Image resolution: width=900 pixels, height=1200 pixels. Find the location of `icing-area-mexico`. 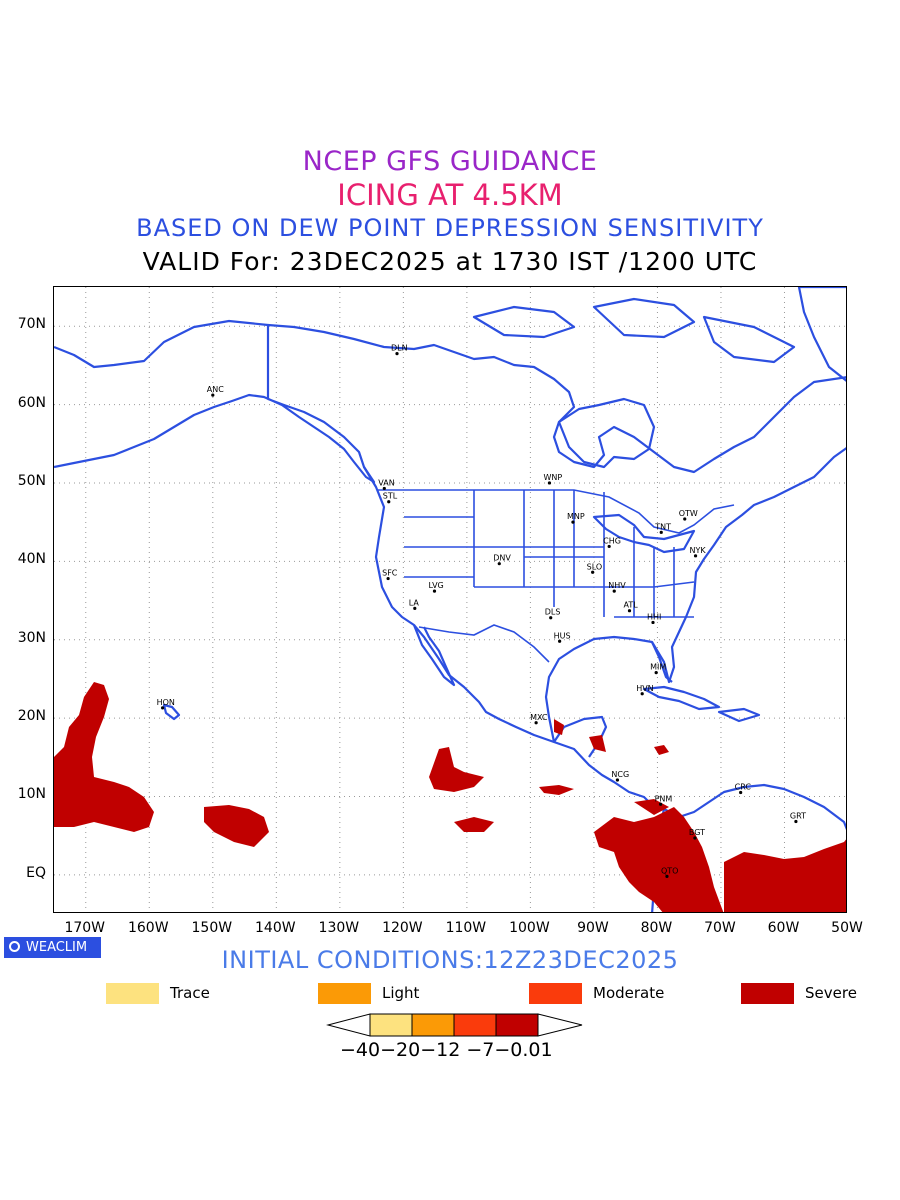

icing-area-mexico is located at coordinates (559, 727).